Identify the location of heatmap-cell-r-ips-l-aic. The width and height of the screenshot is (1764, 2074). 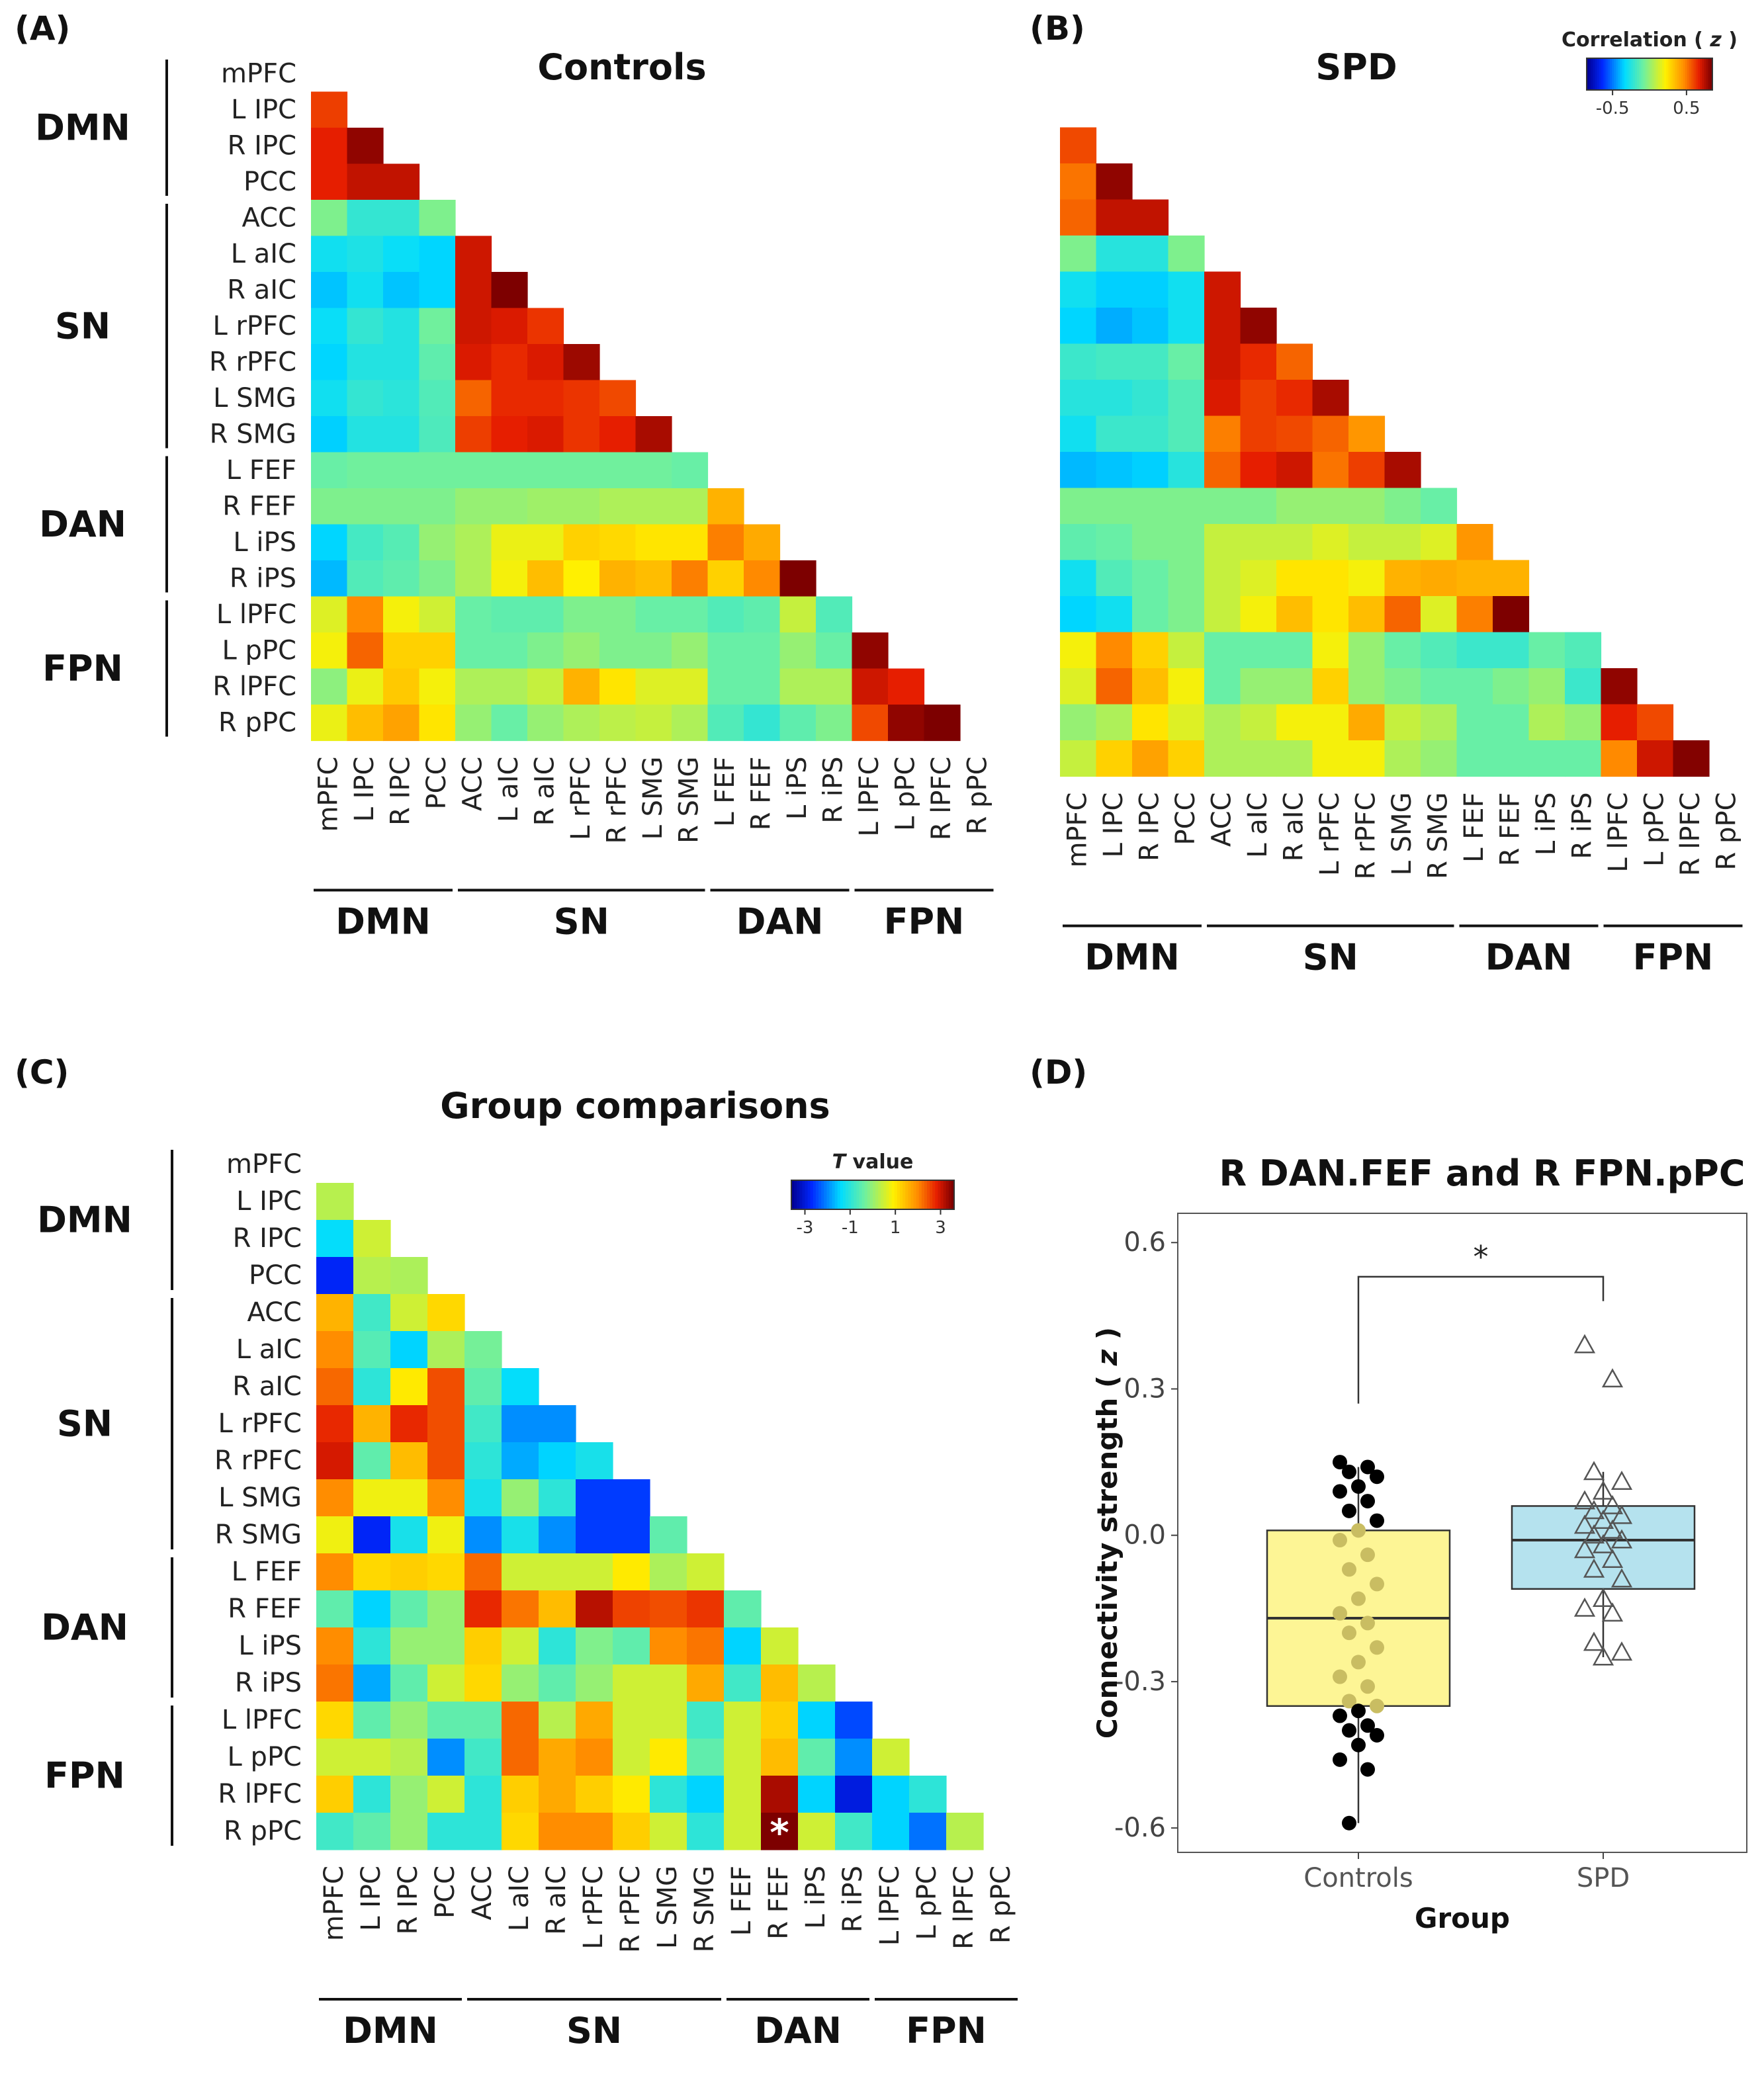
(1258, 614).